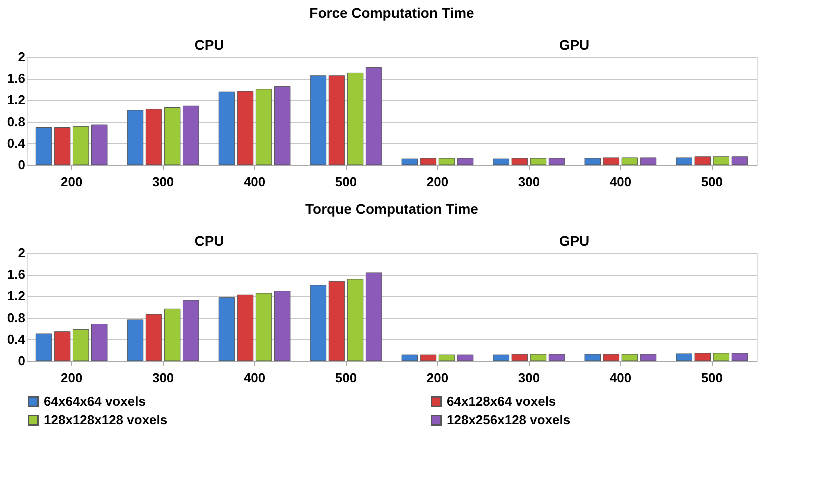  Describe the element at coordinates (106, 420) in the screenshot. I see `legend-label: 128x128x128 voxels` at that location.